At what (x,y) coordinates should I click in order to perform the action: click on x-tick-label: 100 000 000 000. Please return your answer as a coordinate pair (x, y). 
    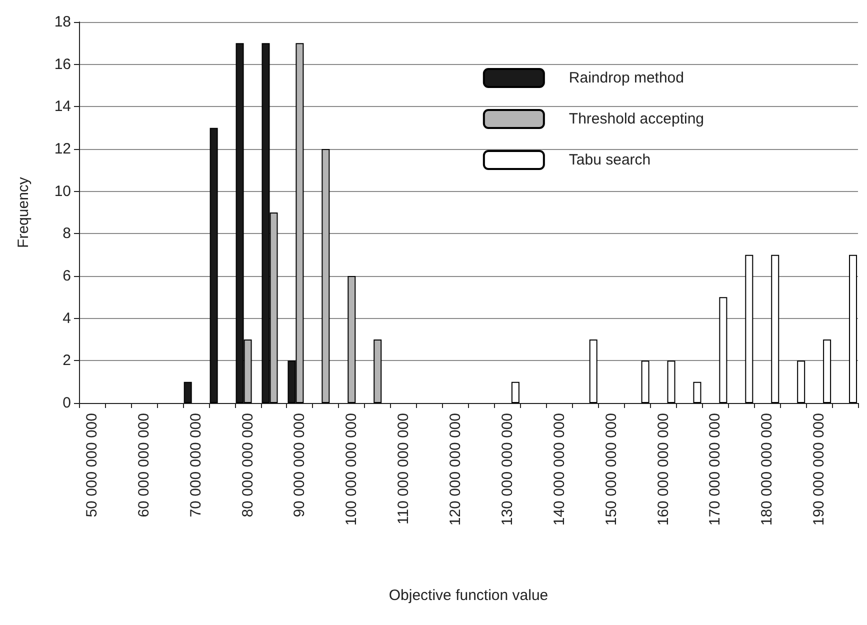
    Looking at the image, I should click on (351, 469).